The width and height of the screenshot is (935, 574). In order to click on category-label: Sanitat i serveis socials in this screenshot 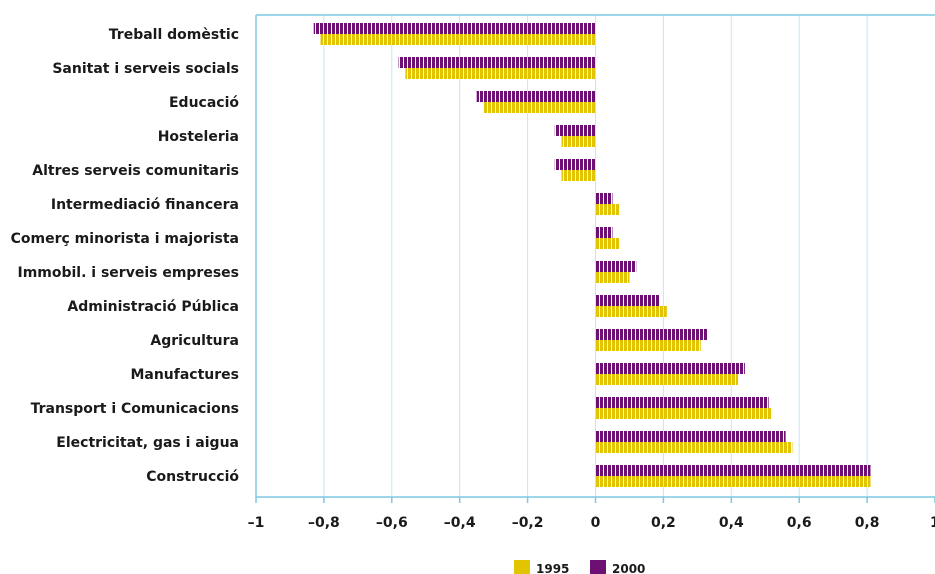, I will do `click(145, 69)`.